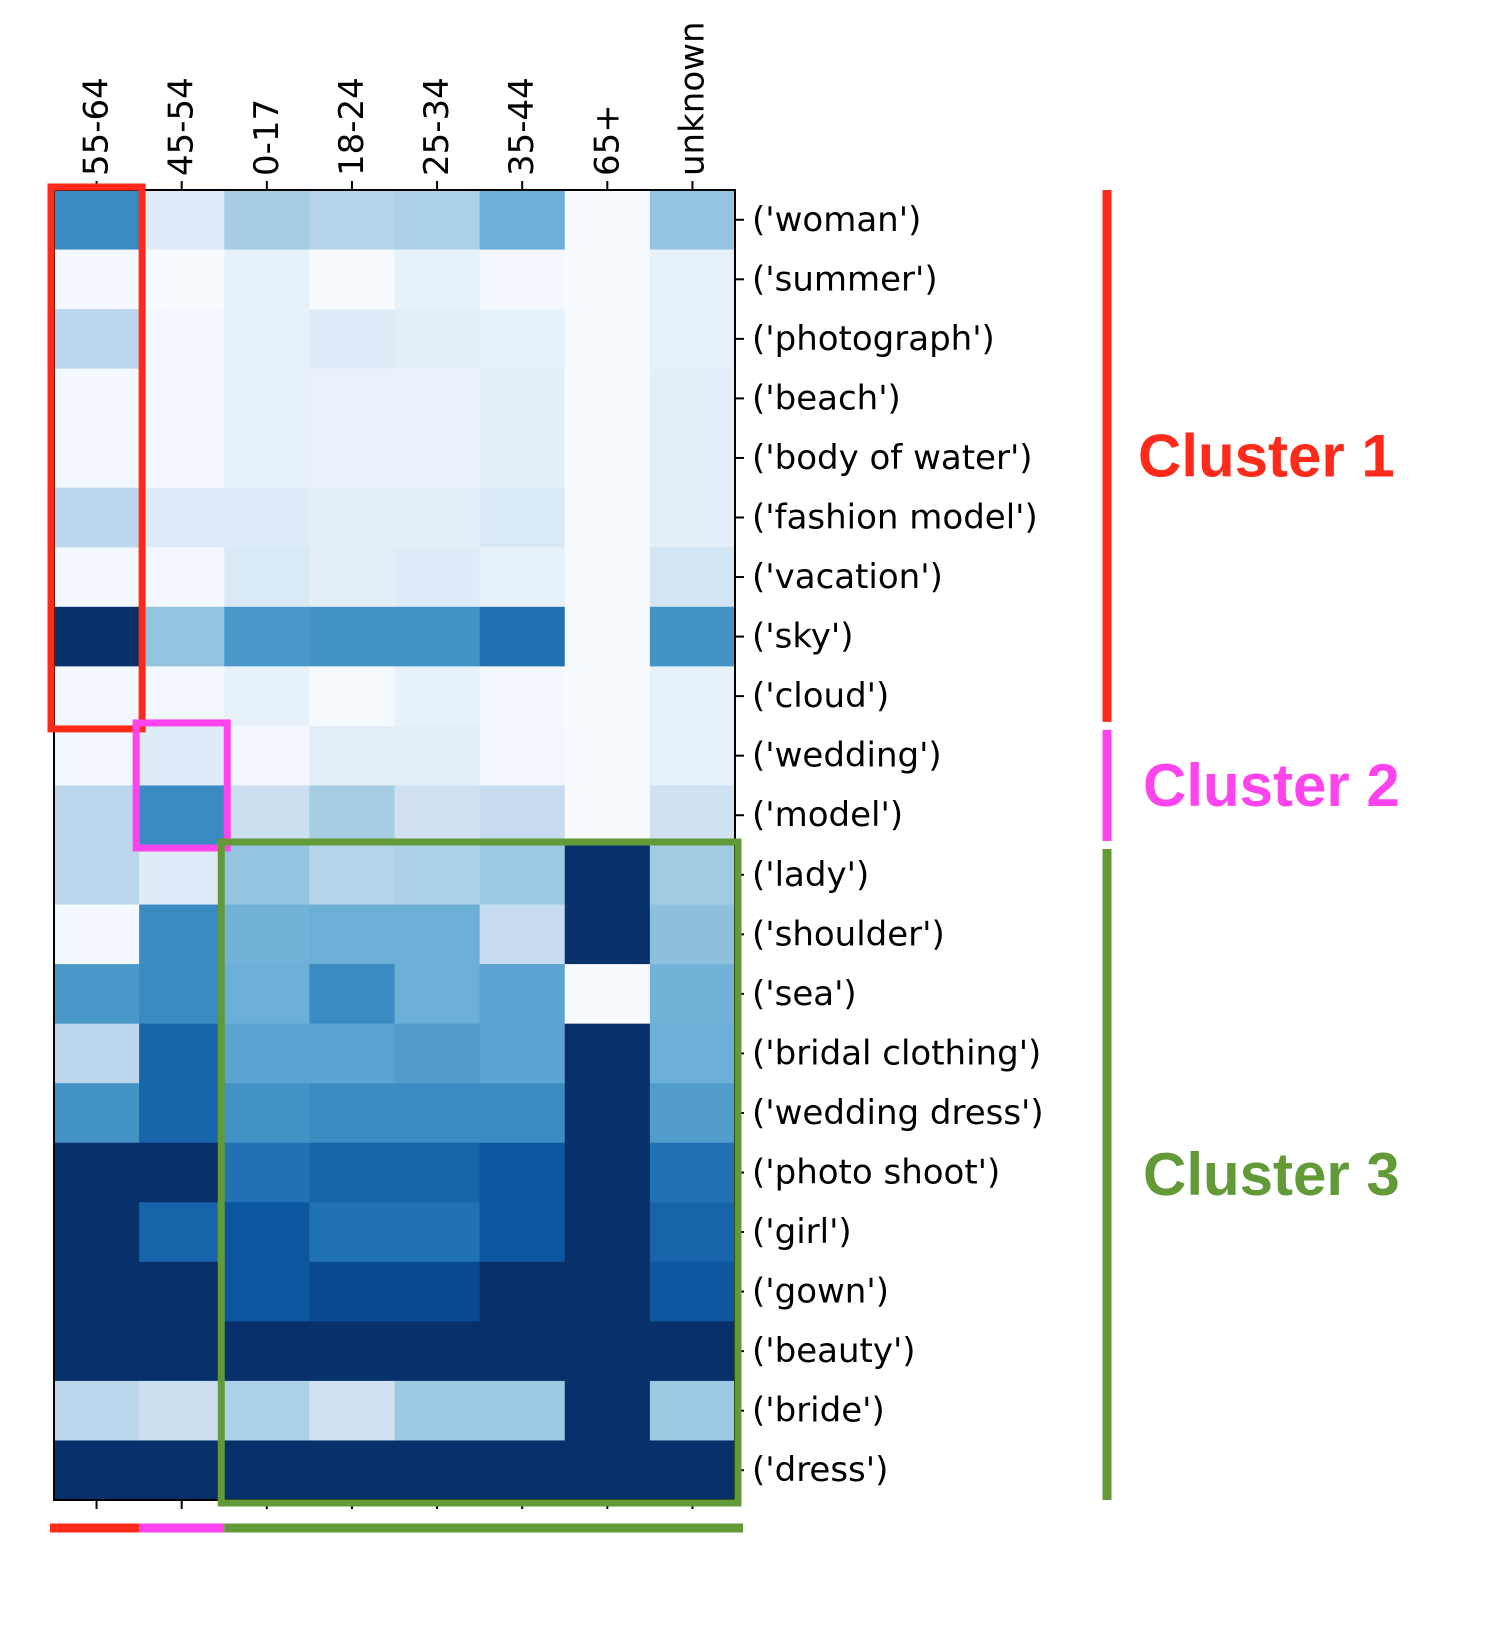  What do you see at coordinates (1271, 1174) in the screenshot?
I see `cluster-label: Cluster 3` at bounding box center [1271, 1174].